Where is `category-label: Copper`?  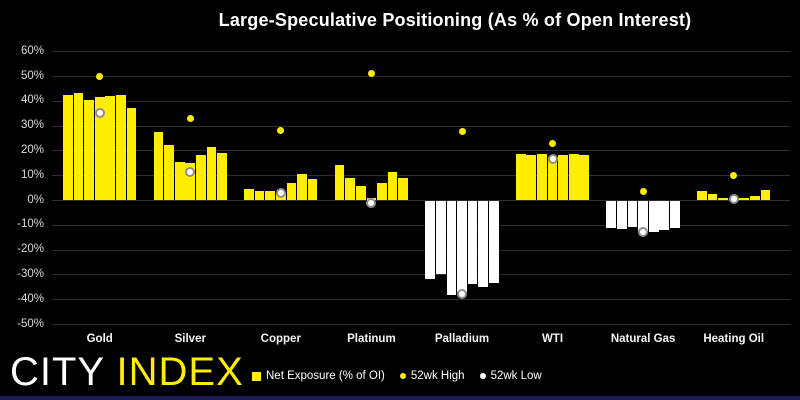 category-label: Copper is located at coordinates (280, 339).